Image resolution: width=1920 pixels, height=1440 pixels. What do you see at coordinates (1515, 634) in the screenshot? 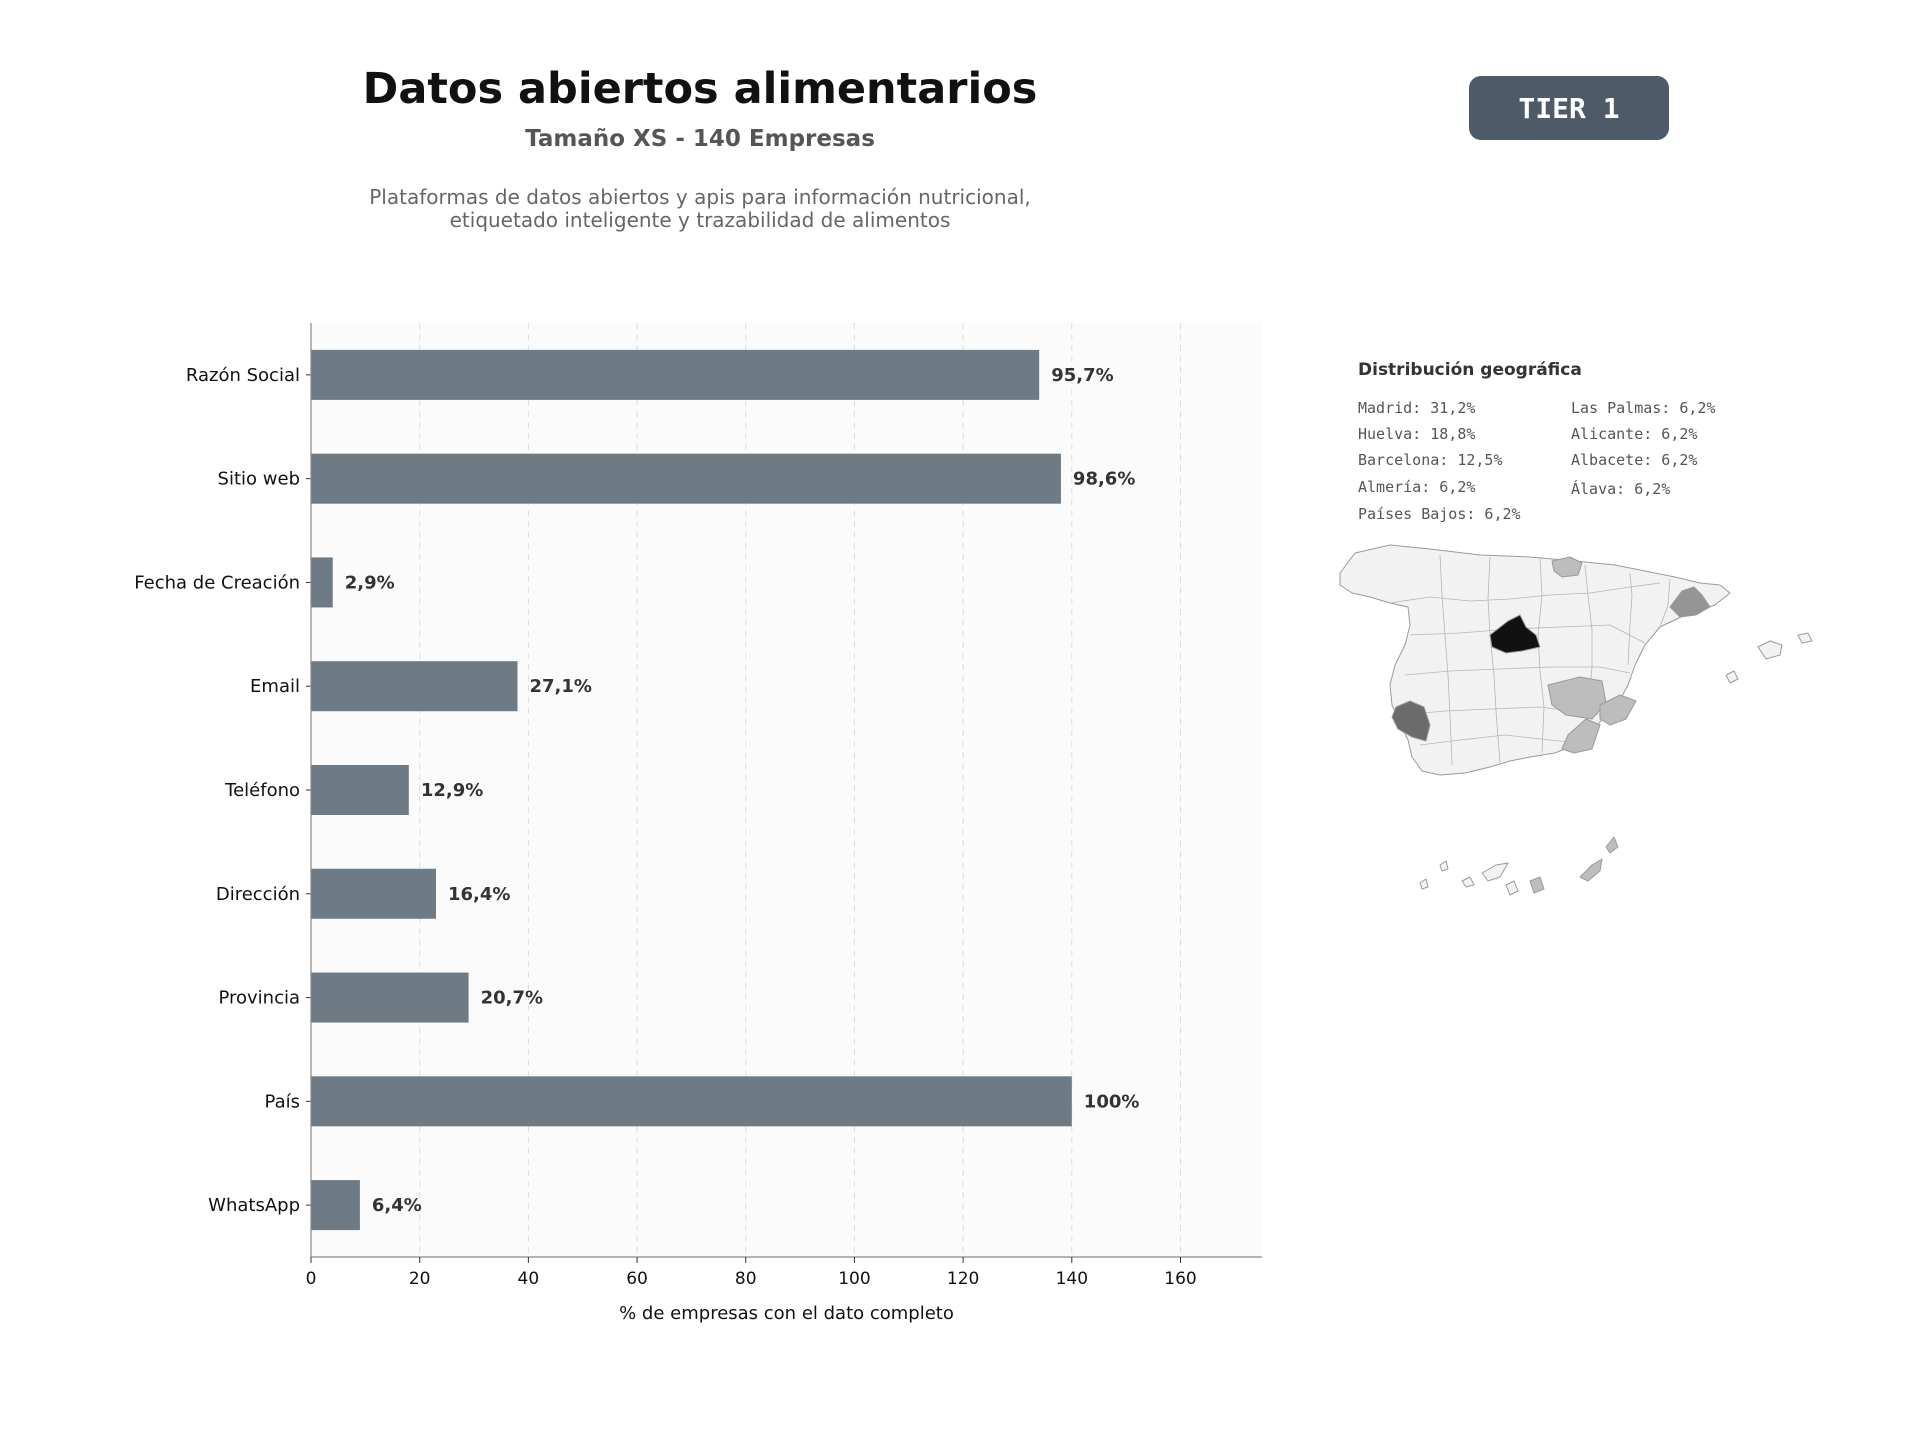
I see `map-region-madrid` at bounding box center [1515, 634].